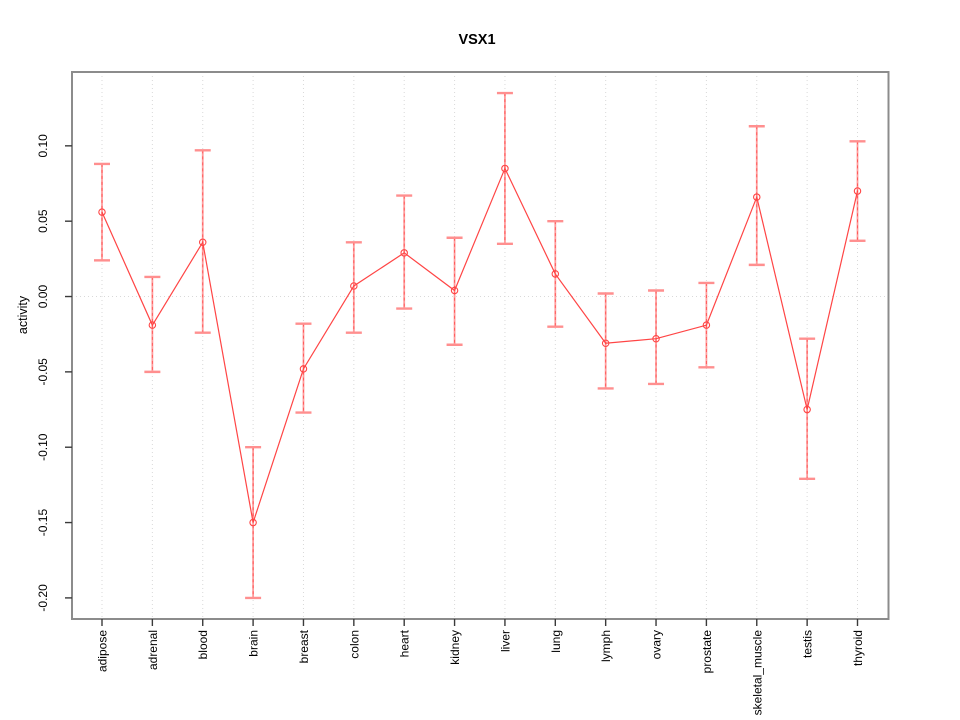 The image size is (960, 720). I want to click on x-tick-label: colon, so click(354, 644).